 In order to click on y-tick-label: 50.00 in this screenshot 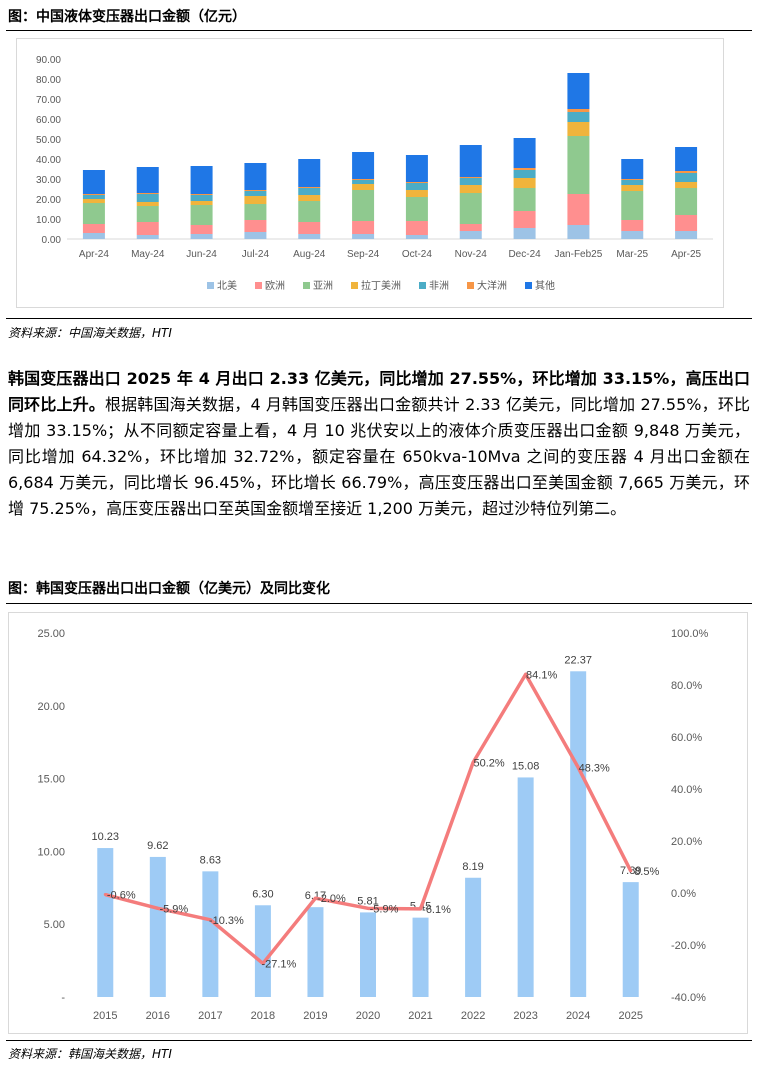, I will do `click(48, 140)`.